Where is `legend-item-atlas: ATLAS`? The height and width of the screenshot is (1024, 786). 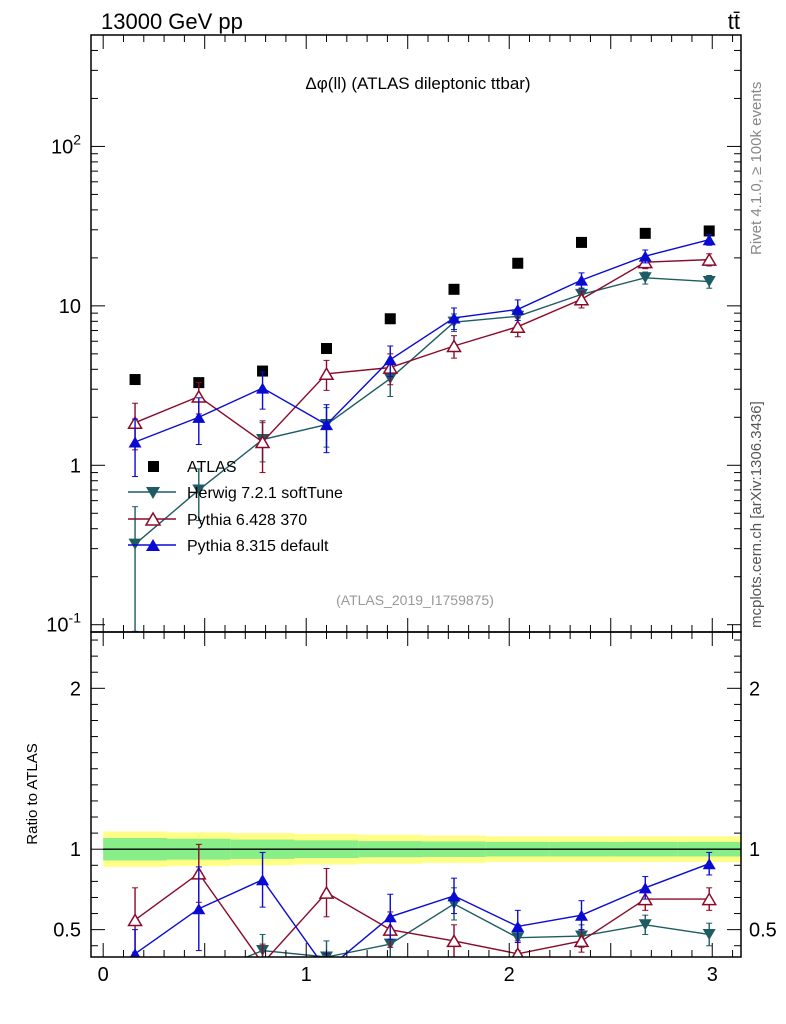
legend-item-atlas: ATLAS is located at coordinates (192, 467).